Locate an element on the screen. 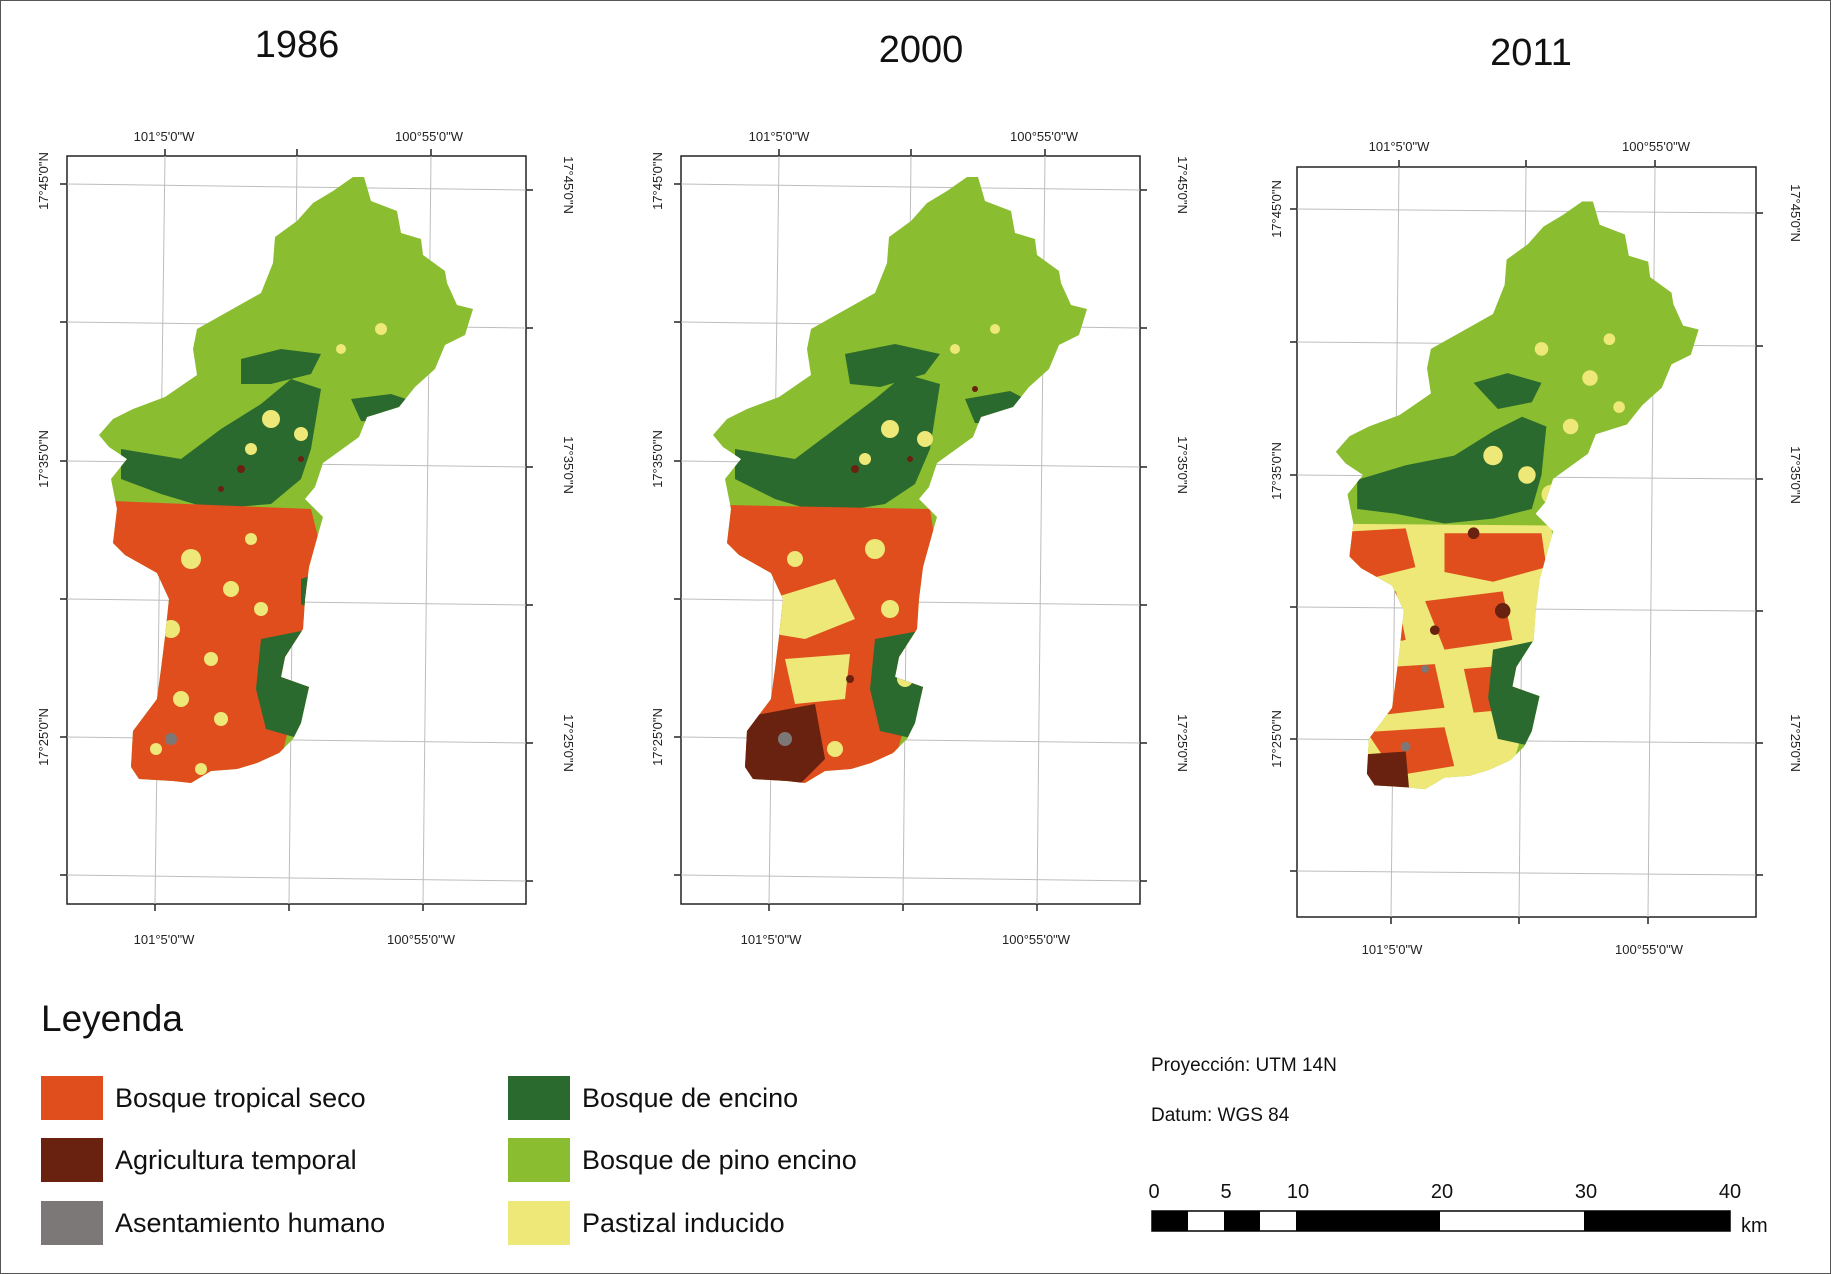 The image size is (1831, 1274). legend-label: Bosque tropical seco is located at coordinates (240, 1097).